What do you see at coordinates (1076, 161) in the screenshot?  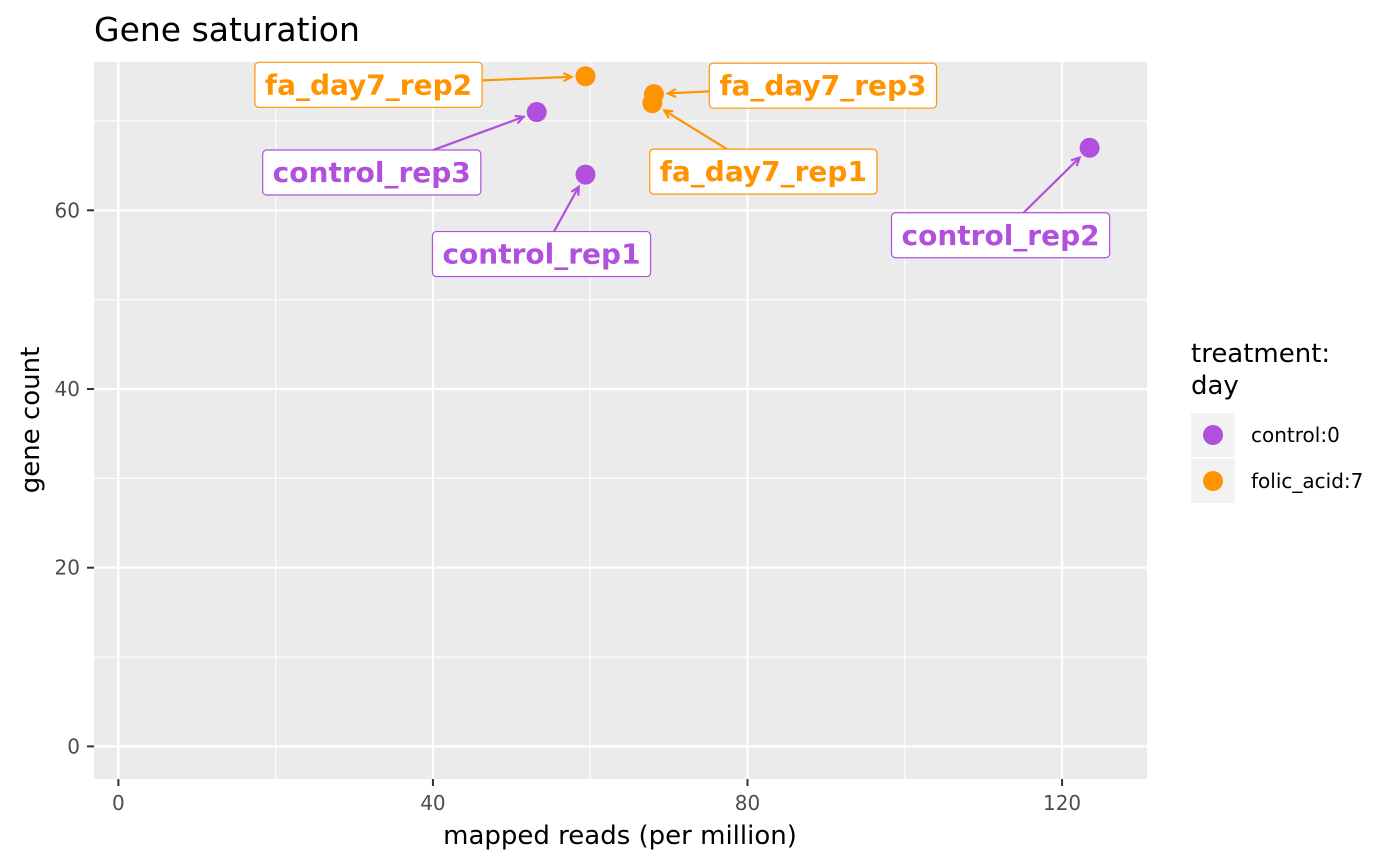 I see `connector-arrow-control_rep2` at bounding box center [1076, 161].